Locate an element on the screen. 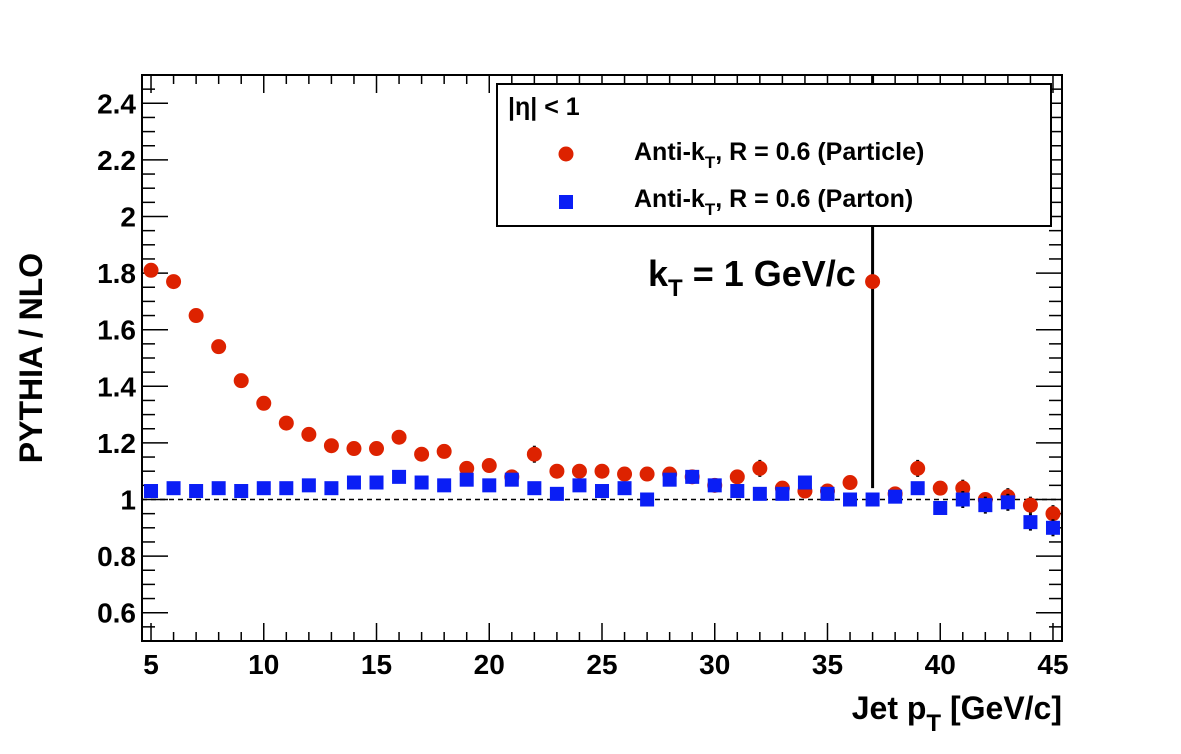 The height and width of the screenshot is (754, 1181). y-tick-label: 0.8 is located at coordinates (116, 556).